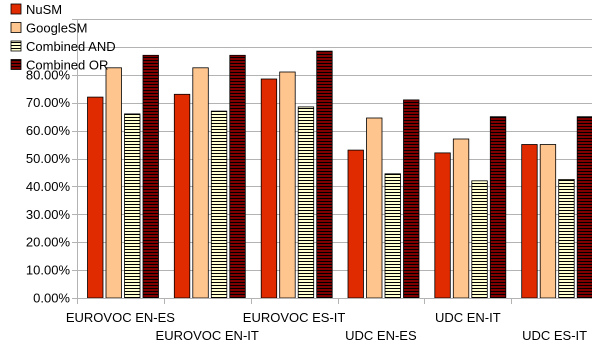  I want to click on y-tick-label: 40.00%, so click(48, 186).